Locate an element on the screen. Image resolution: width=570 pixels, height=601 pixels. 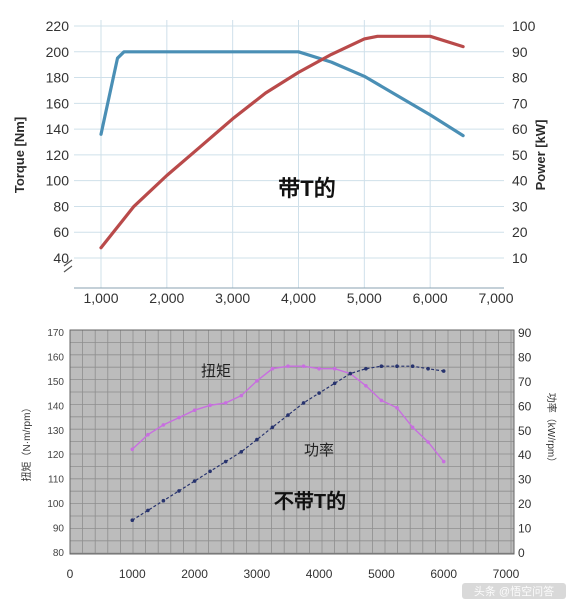
non-turbo-caption: 不带T的 is located at coordinates (310, 501).